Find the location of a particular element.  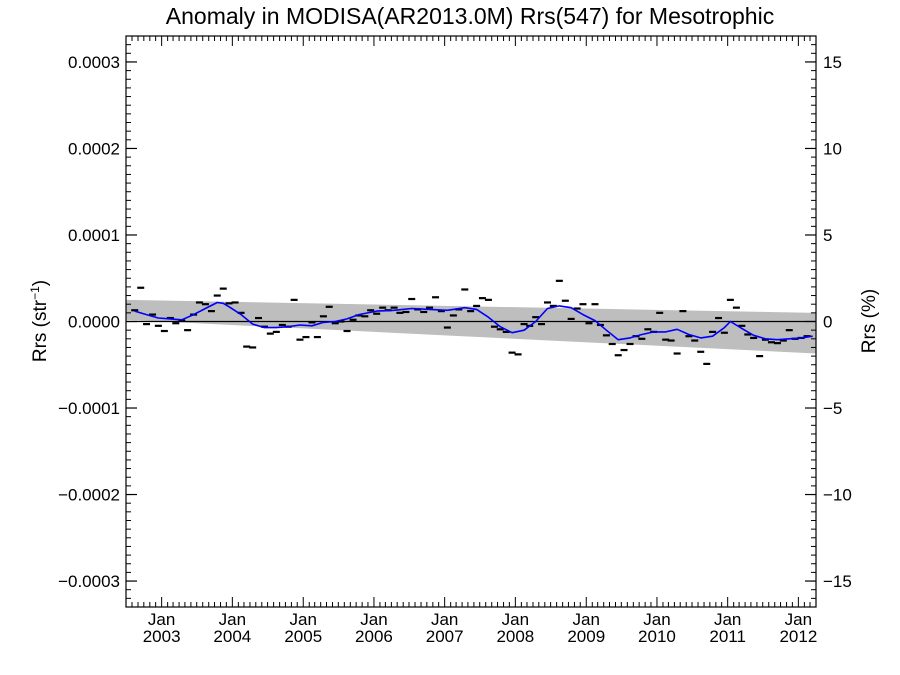

uncertainty-band is located at coordinates (471, 326).